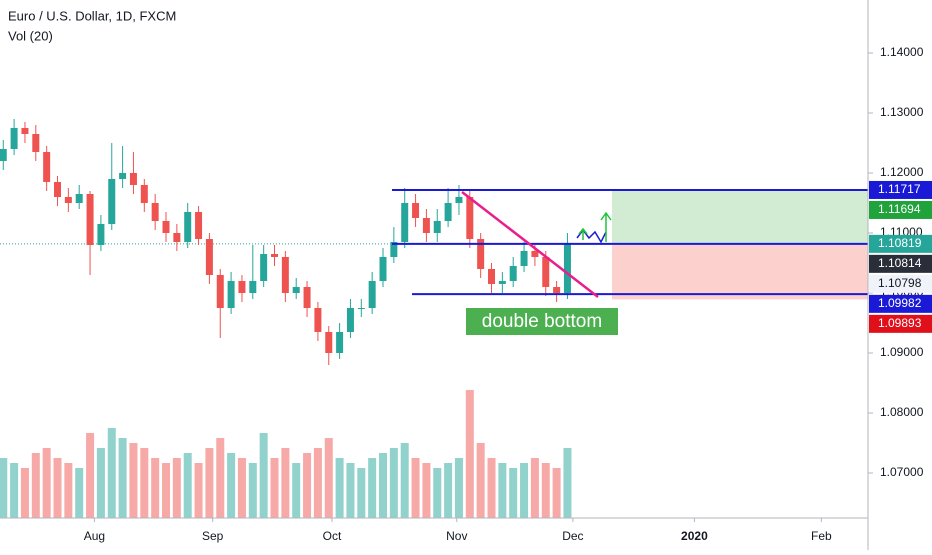  Describe the element at coordinates (902, 112) in the screenshot. I see `y-tick-label: 1.13000` at that location.